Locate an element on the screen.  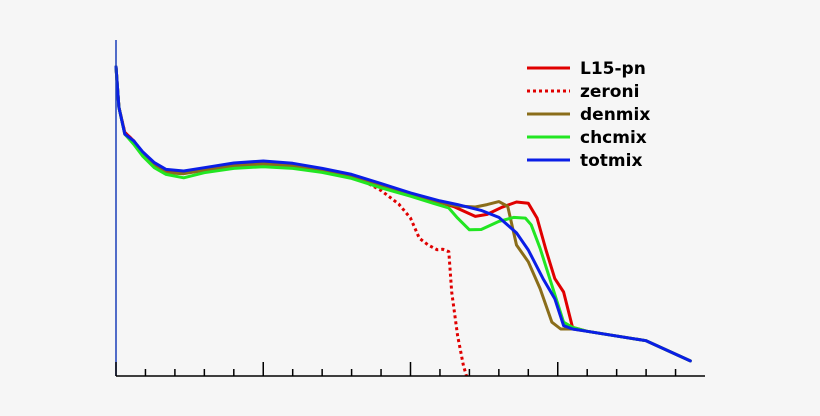
x-tick-layer is located at coordinates (396, 369).